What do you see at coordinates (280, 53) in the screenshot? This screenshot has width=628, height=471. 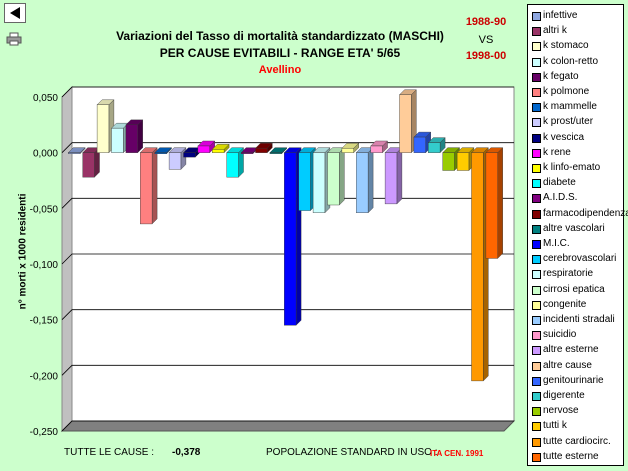 I see `chart-subtitle: PER CAUSE EVITABILI - RANGE ETA' 5/65` at bounding box center [280, 53].